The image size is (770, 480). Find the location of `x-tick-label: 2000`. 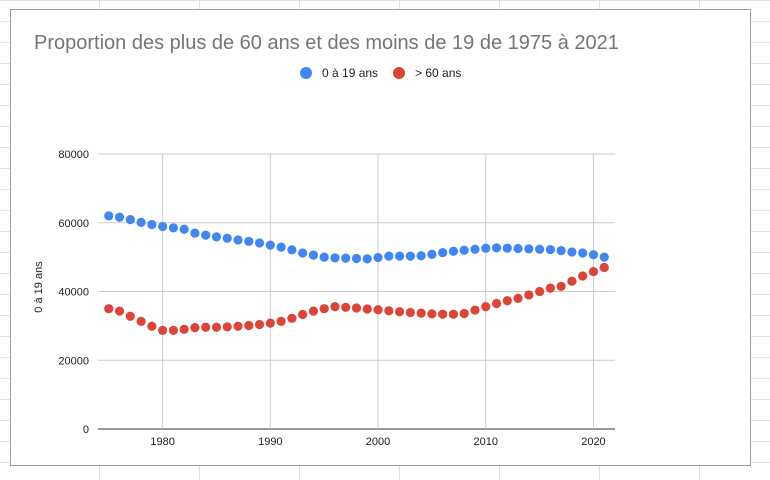

x-tick-label: 2000 is located at coordinates (378, 442).